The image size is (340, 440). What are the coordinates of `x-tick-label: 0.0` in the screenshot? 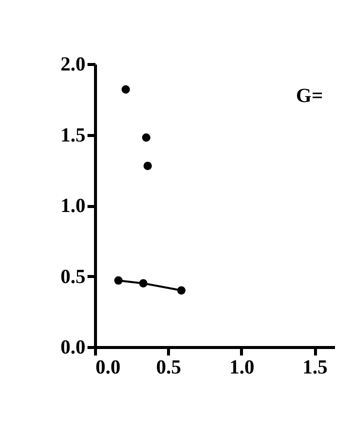 It's located at (108, 367).